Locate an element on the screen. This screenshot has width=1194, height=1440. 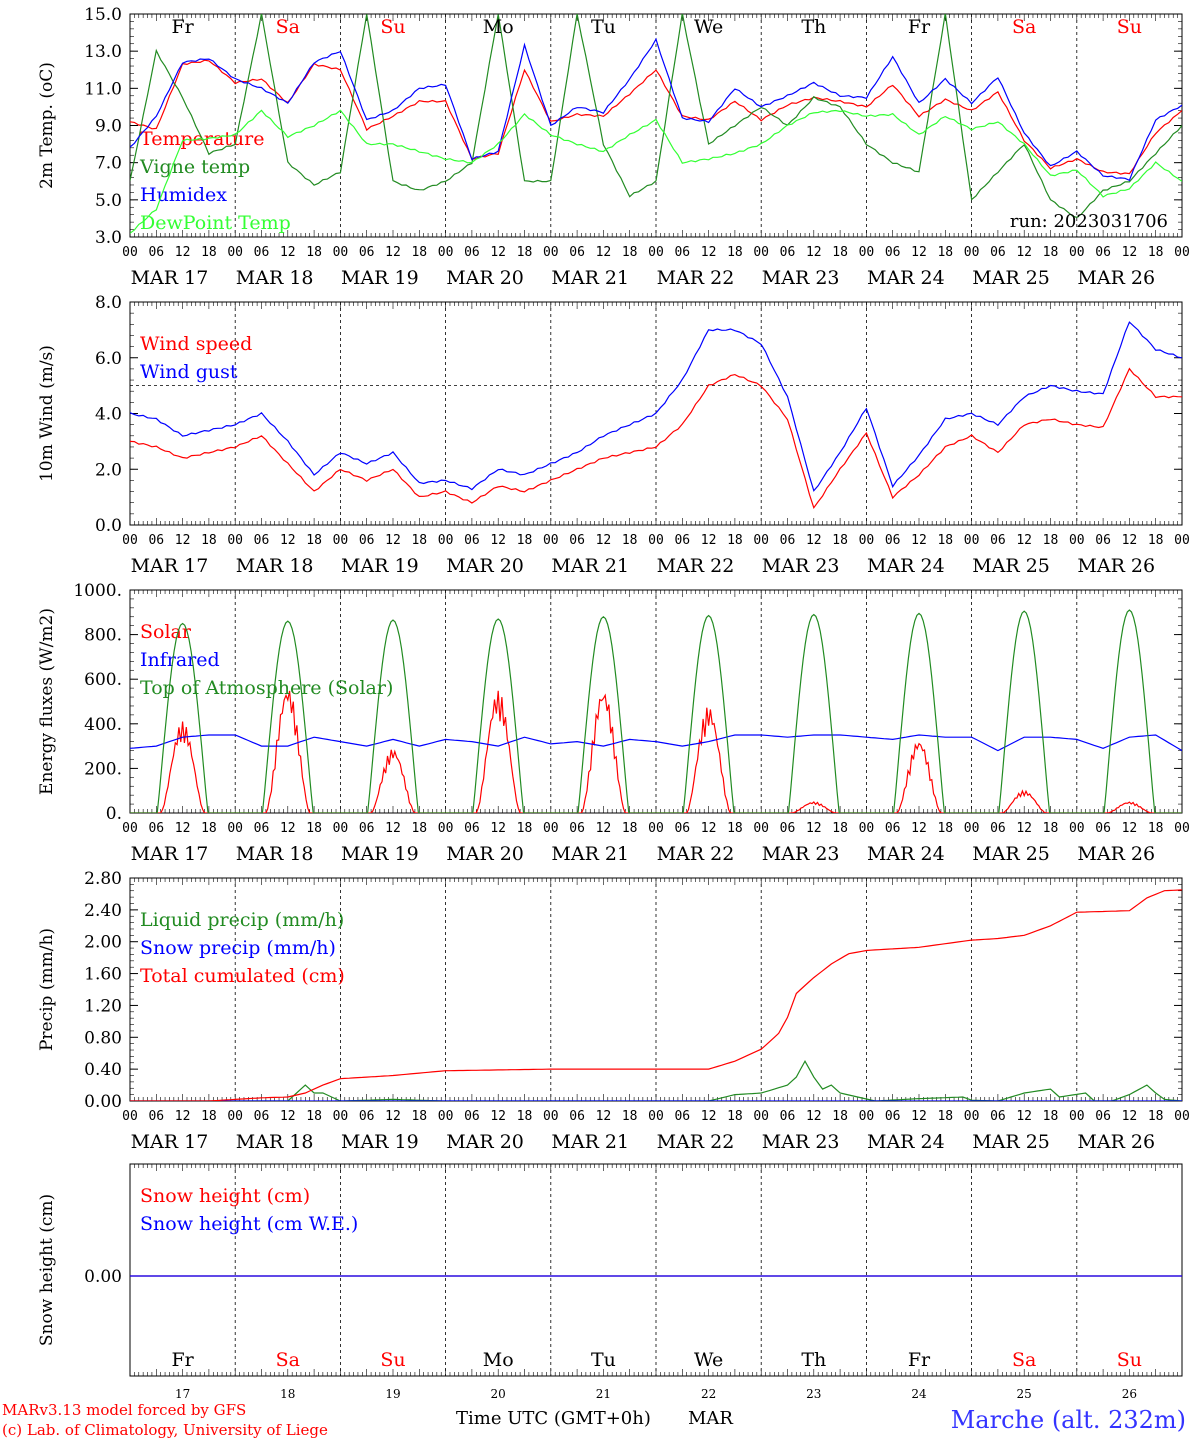
legend-entry: Humidex is located at coordinates (183, 195).